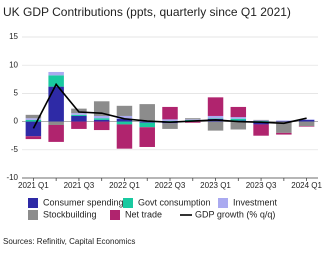  Describe the element at coordinates (33, 185) in the screenshot. I see `x-tick-label: 2021 Q1` at that location.